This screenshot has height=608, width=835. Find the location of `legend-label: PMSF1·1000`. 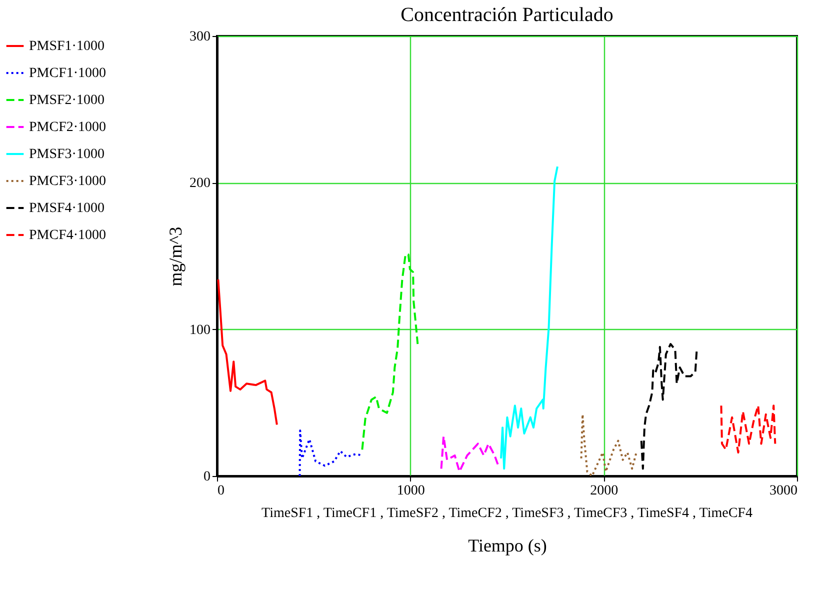

legend-label: PMSF1·1000 is located at coordinates (66, 46).